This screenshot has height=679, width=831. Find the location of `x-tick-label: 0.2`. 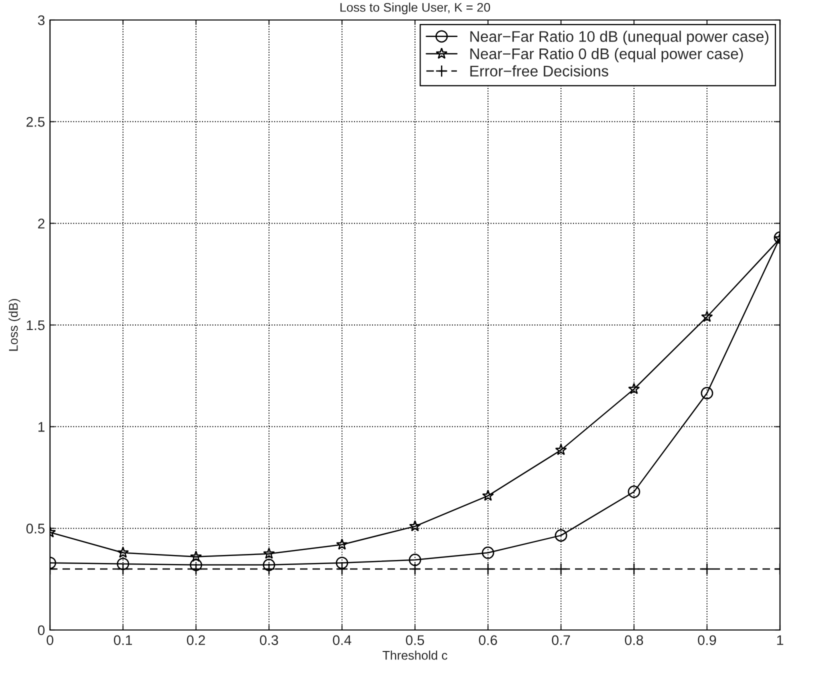

x-tick-label: 0.2 is located at coordinates (195, 640).